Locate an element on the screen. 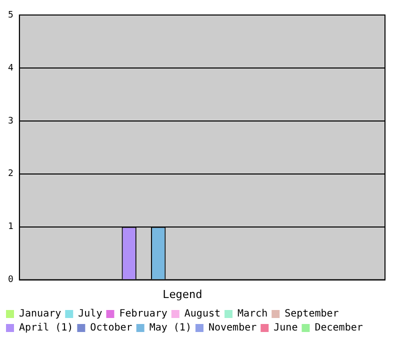  legend-label: July is located at coordinates (90, 314).